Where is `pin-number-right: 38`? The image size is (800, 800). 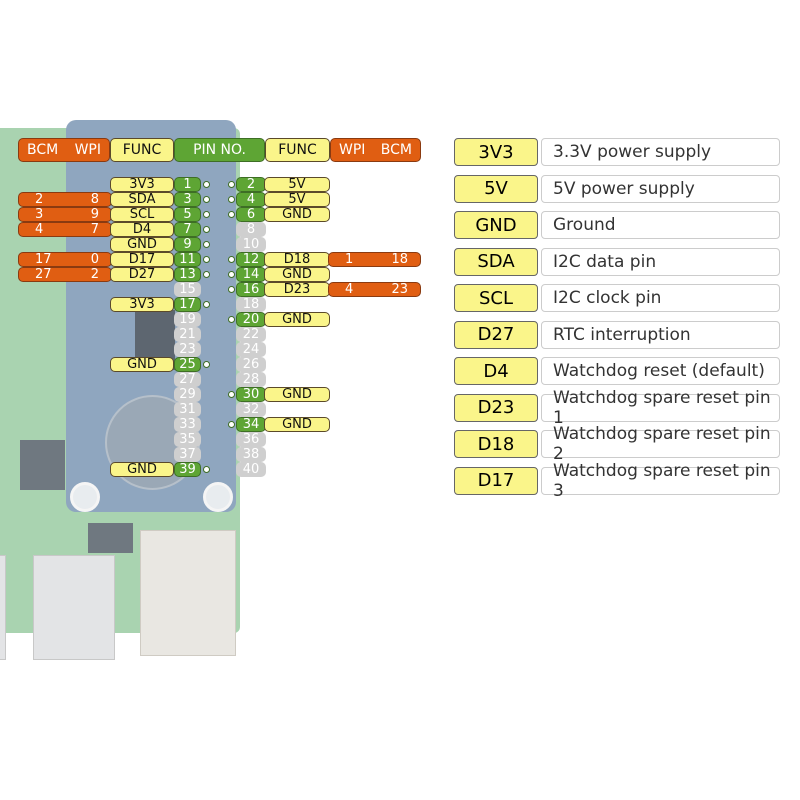 pin-number-right: 38 is located at coordinates (251, 454).